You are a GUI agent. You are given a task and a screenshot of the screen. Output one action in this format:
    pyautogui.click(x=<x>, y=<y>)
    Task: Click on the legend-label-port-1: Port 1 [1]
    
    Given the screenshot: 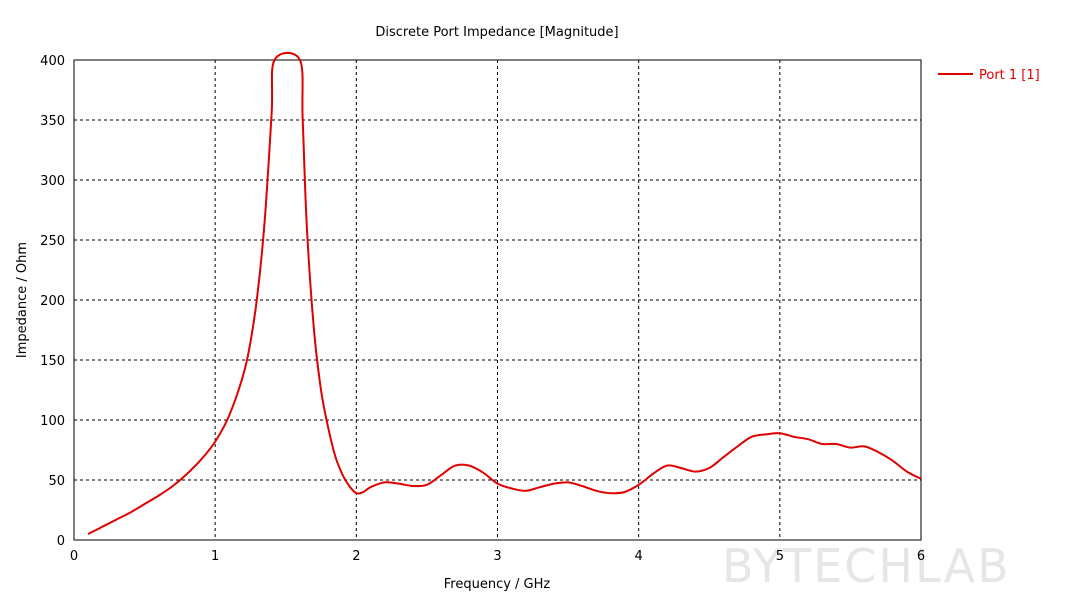 What is the action you would take?
    pyautogui.click(x=1009, y=75)
    